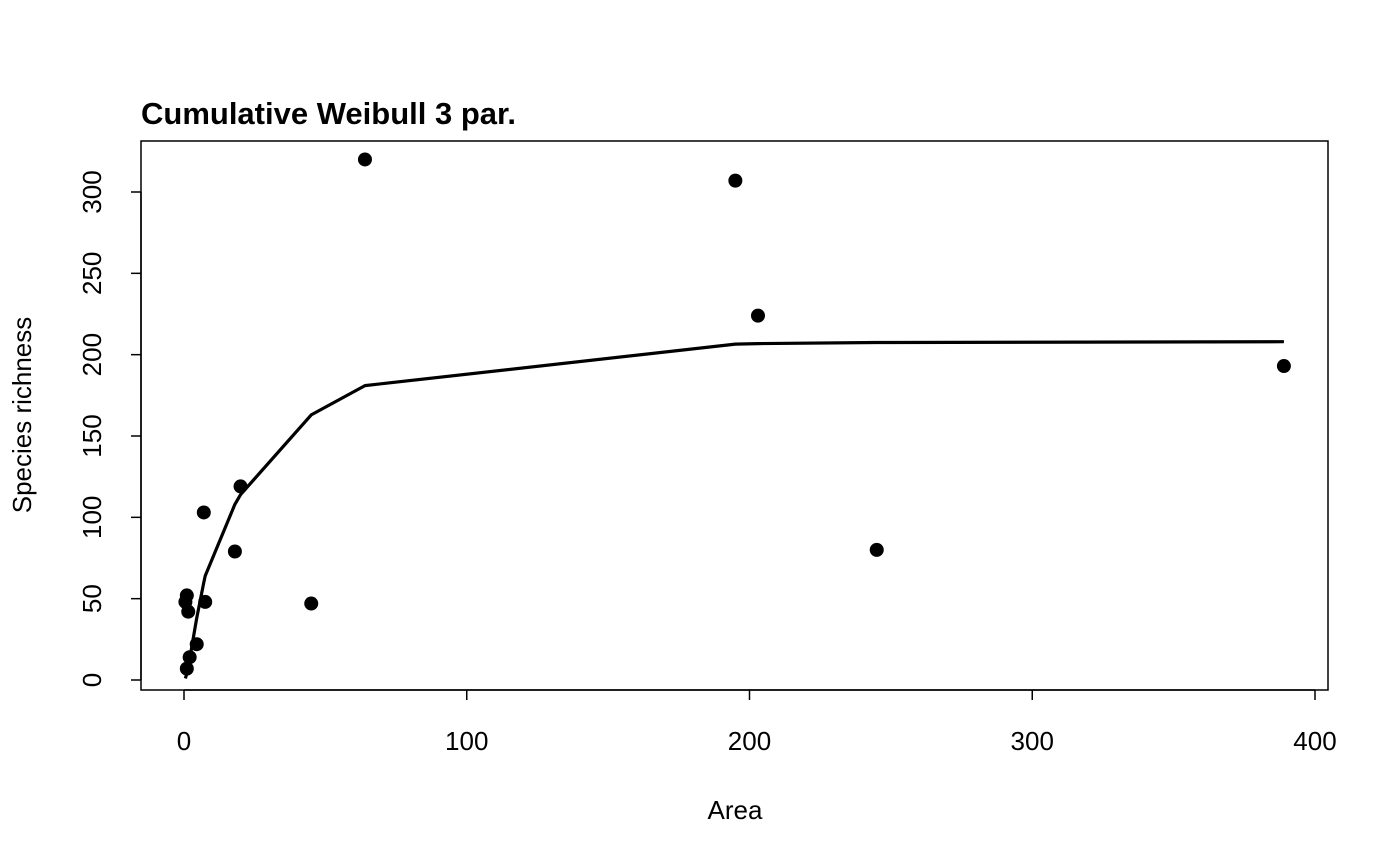 The height and width of the screenshot is (865, 1400). Describe the element at coordinates (109, 428) in the screenshot. I see `y-axis: 0 50 100 150 200 250 300` at that location.